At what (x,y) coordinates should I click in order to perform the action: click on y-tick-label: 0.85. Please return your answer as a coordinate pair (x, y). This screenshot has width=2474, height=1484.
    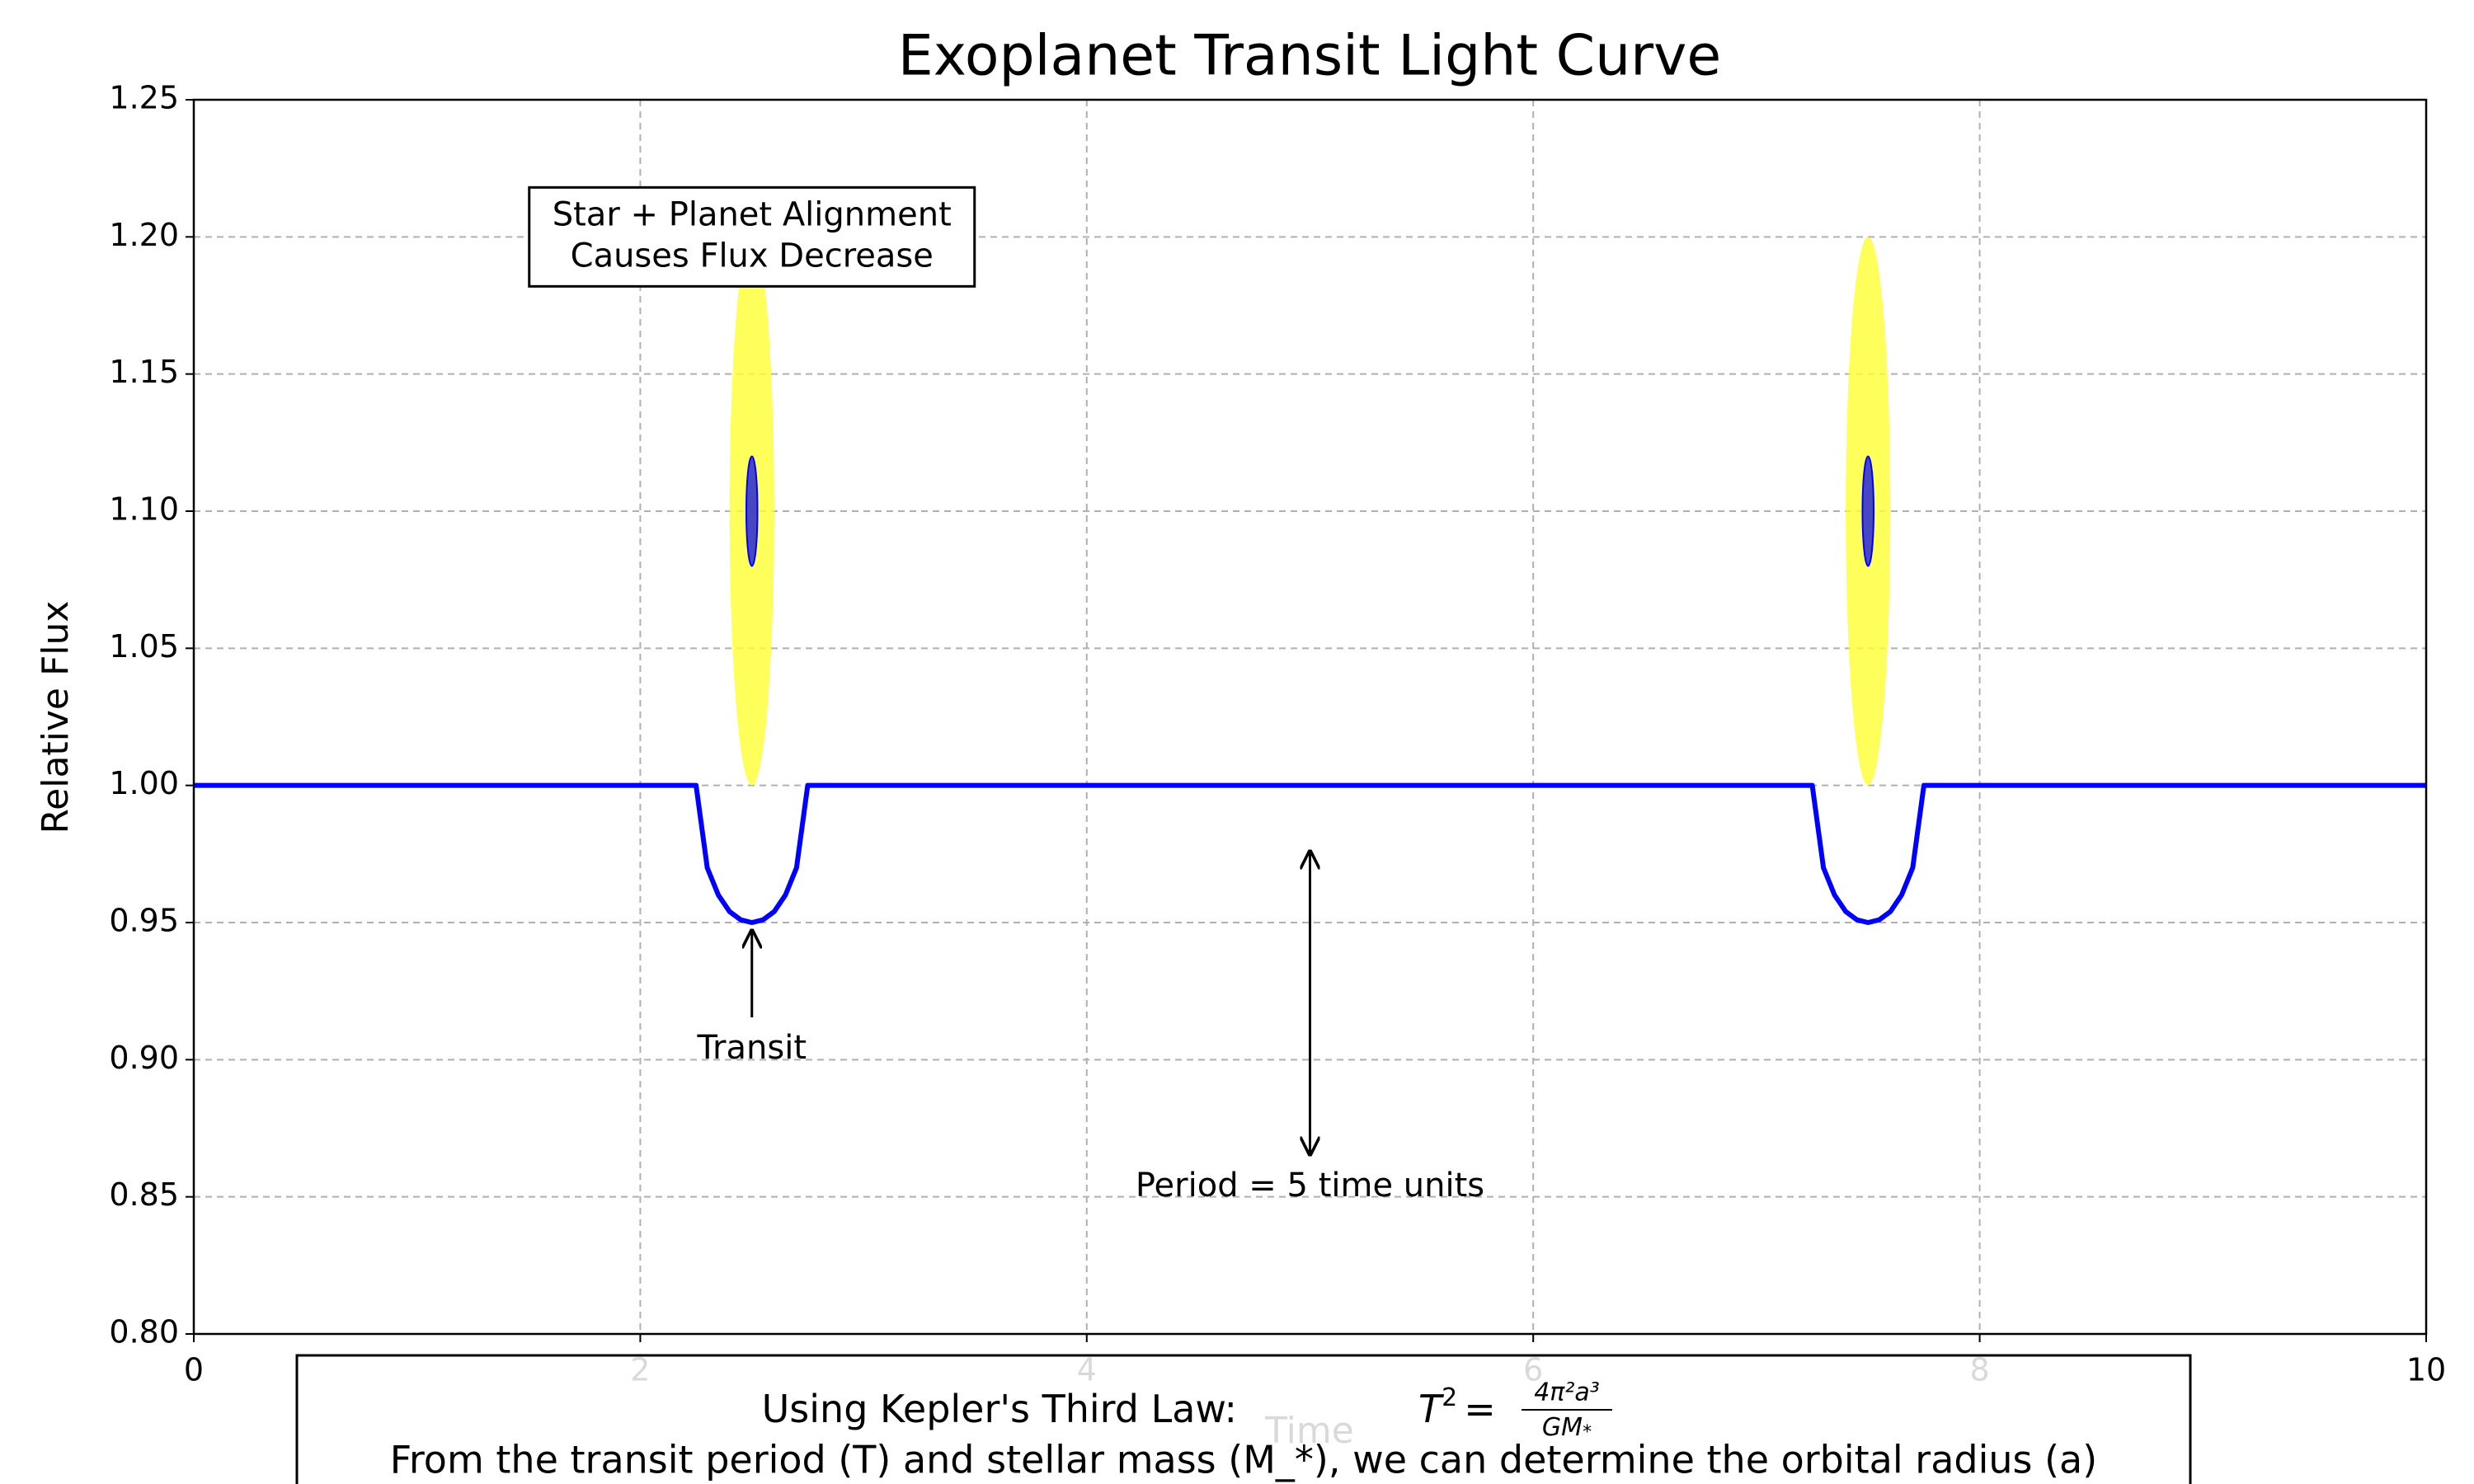
    Looking at the image, I should click on (144, 1194).